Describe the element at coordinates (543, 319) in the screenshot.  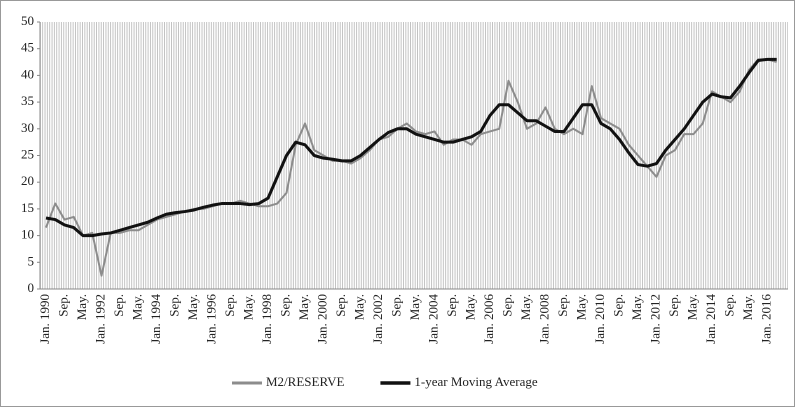
I see `x-tick-label: Jan. 2008` at that location.